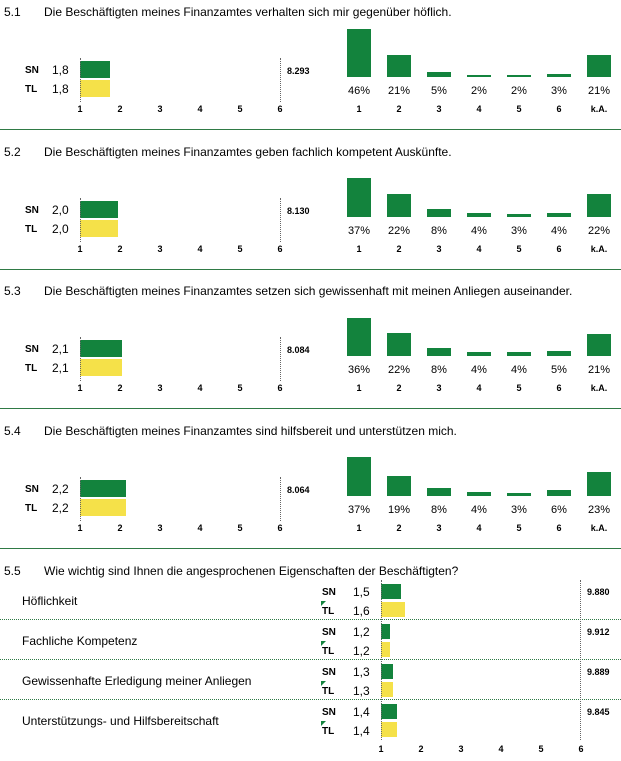 Image resolution: width=621 pixels, height=761 pixels. Describe the element at coordinates (361, 632) in the screenshot. I see `sn-mean: 1,2` at that location.